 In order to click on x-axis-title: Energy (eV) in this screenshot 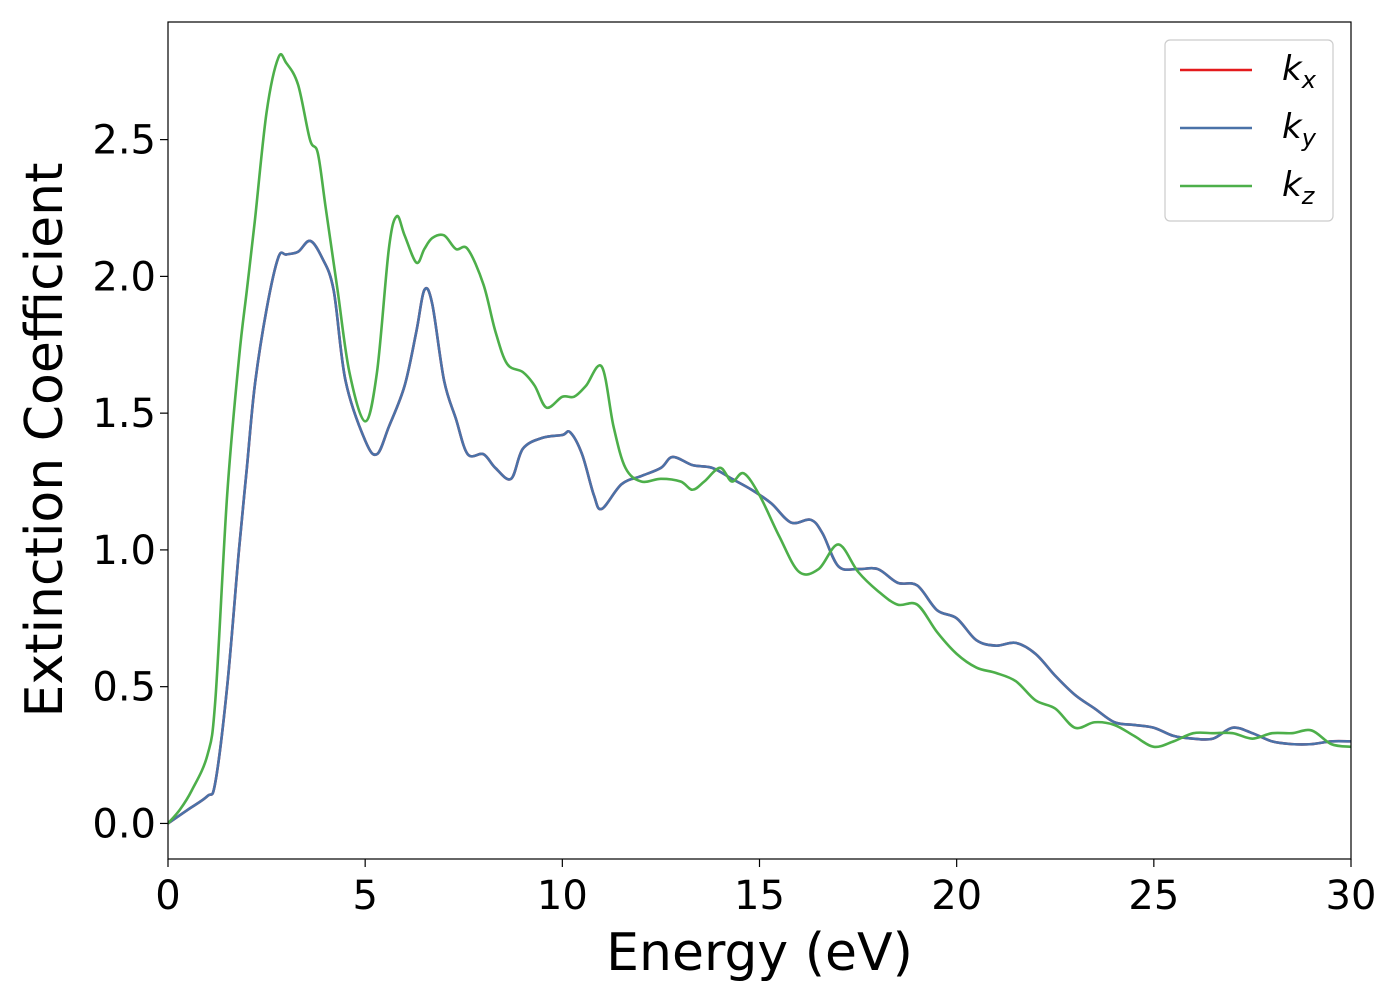, I will do `click(759, 953)`.